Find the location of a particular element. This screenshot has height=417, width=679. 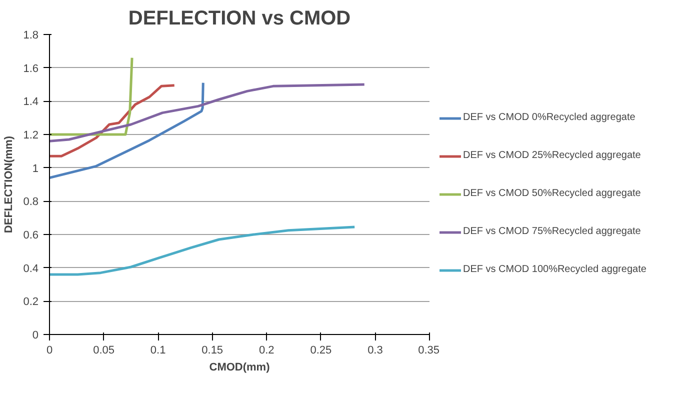

x-tick-label: 0.15 is located at coordinates (213, 350).